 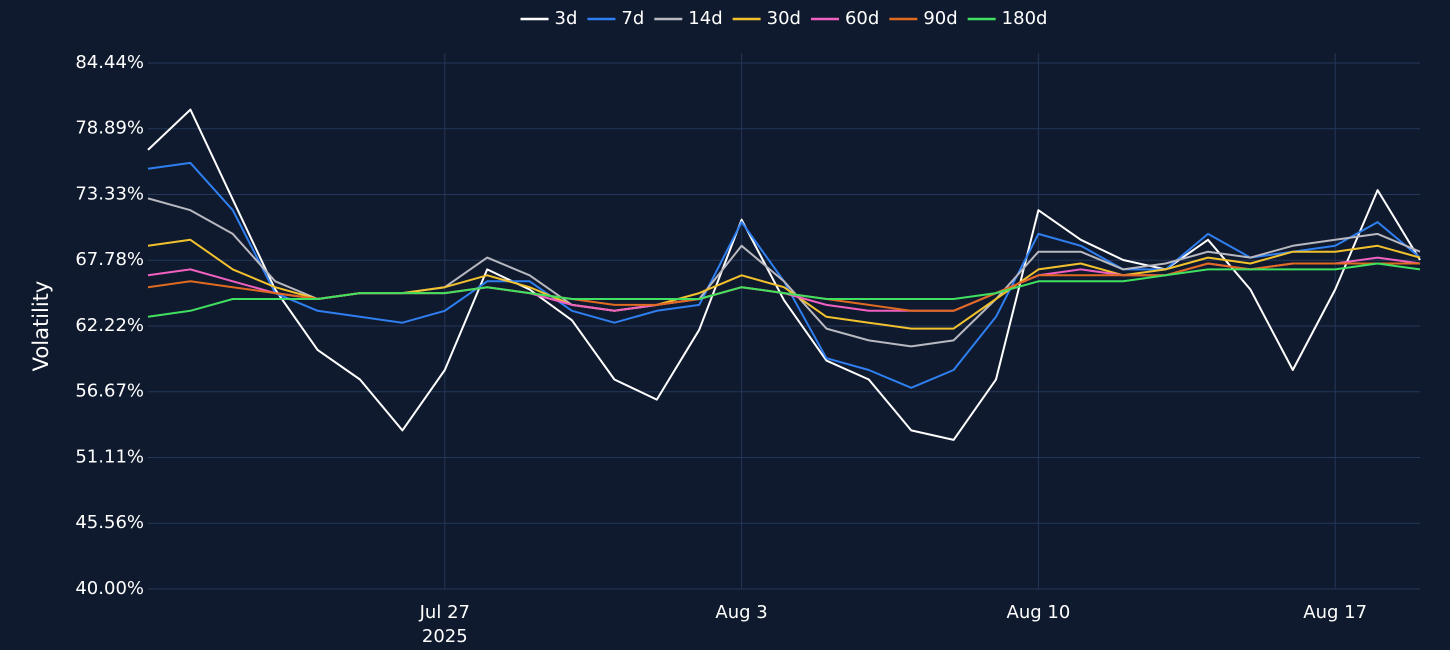 What do you see at coordinates (940, 18) in the screenshot?
I see `legend-label: 90d` at bounding box center [940, 18].